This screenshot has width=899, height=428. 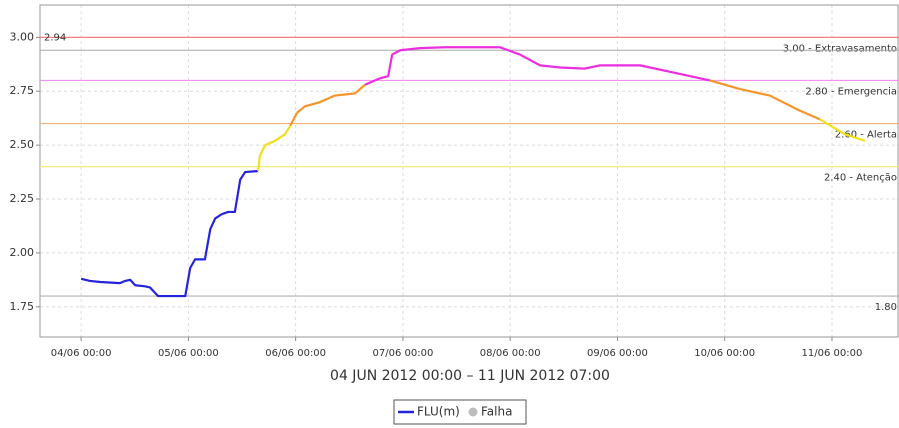 I want to click on x-axis-label: 04 JUN 2012 00:00 – 11 JUN 2012 07:00, so click(x=470, y=376).